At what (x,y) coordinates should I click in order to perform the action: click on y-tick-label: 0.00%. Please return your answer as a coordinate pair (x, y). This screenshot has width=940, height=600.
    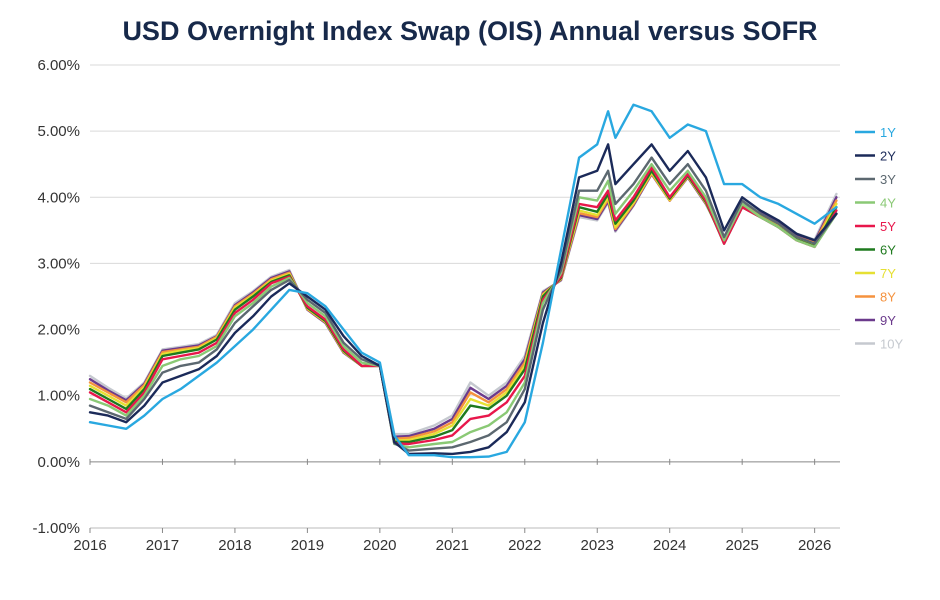
    Looking at the image, I should click on (58, 462).